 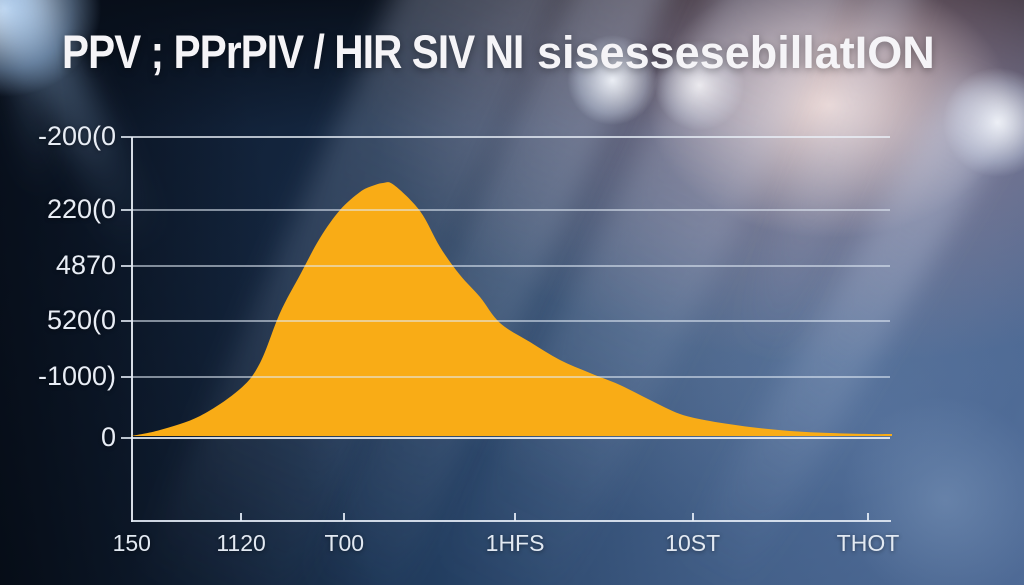 I want to click on y-axis-tick-label: -200(0, so click(x=76, y=136).